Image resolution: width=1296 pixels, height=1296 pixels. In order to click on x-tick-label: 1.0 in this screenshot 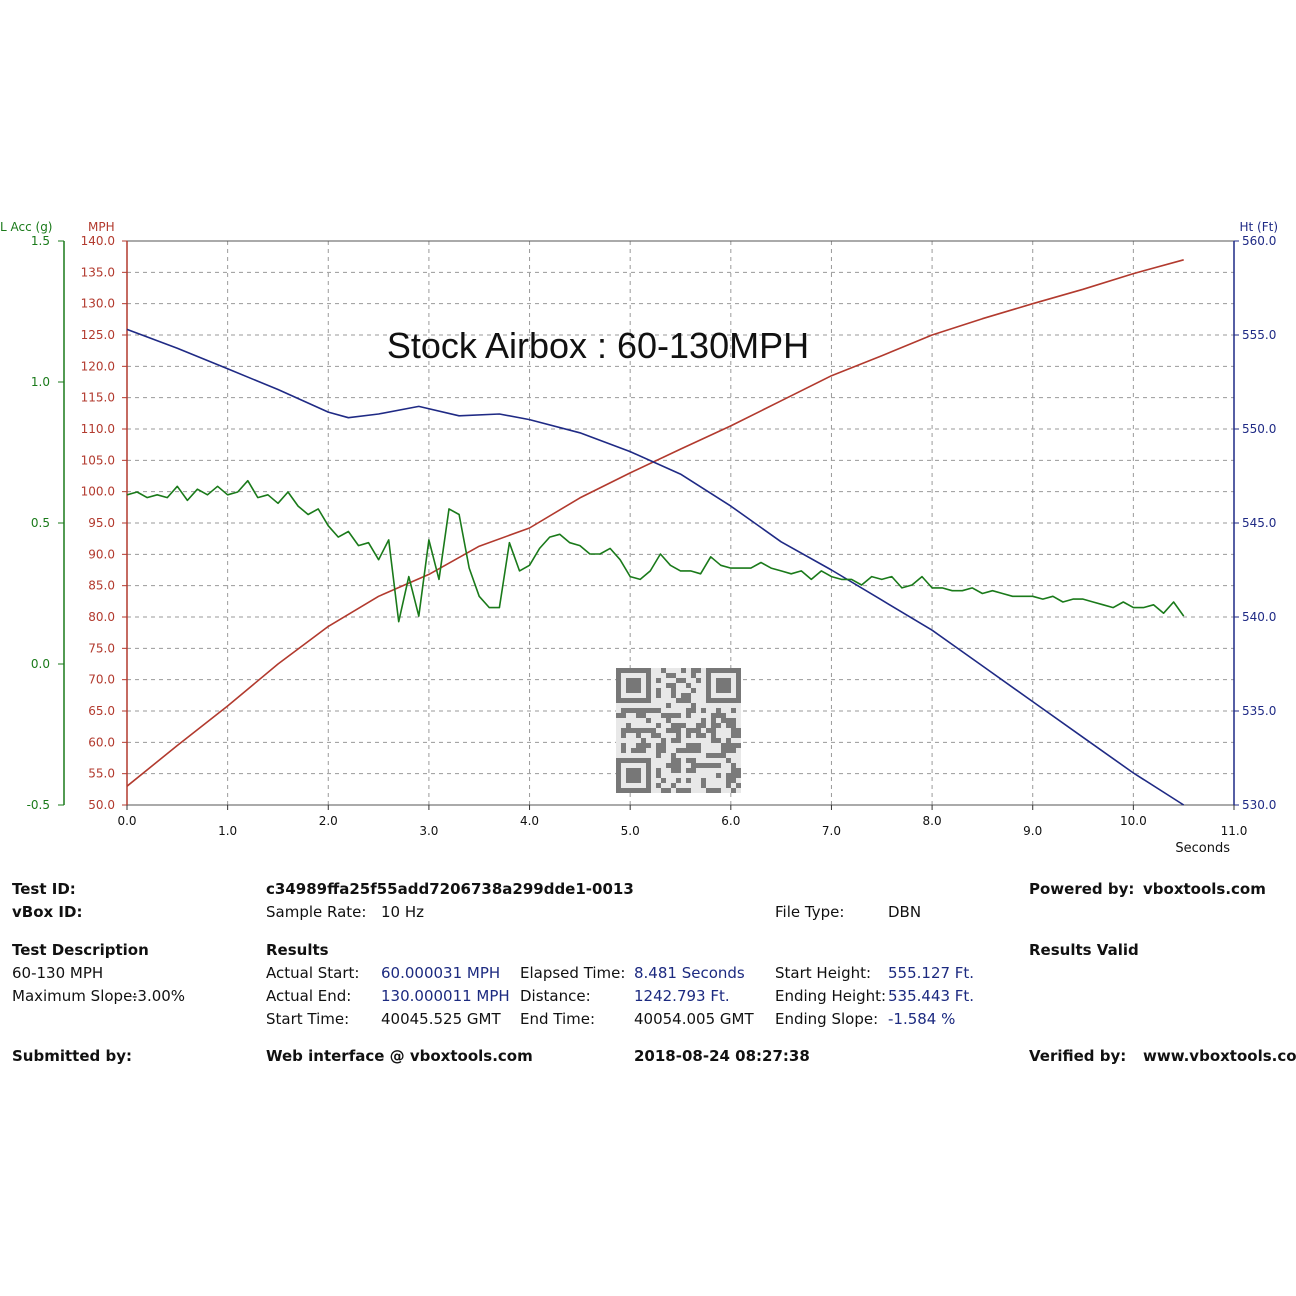, I will do `click(227, 831)`.